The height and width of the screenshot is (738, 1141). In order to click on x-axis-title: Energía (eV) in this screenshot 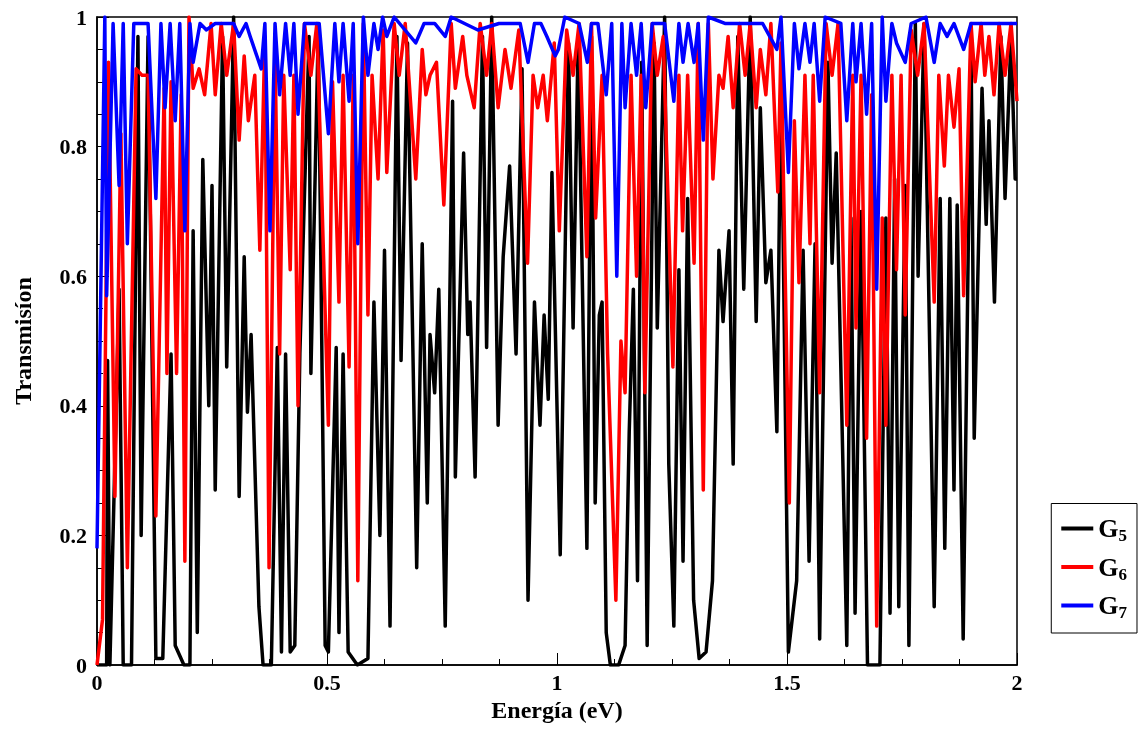, I will do `click(557, 709)`.